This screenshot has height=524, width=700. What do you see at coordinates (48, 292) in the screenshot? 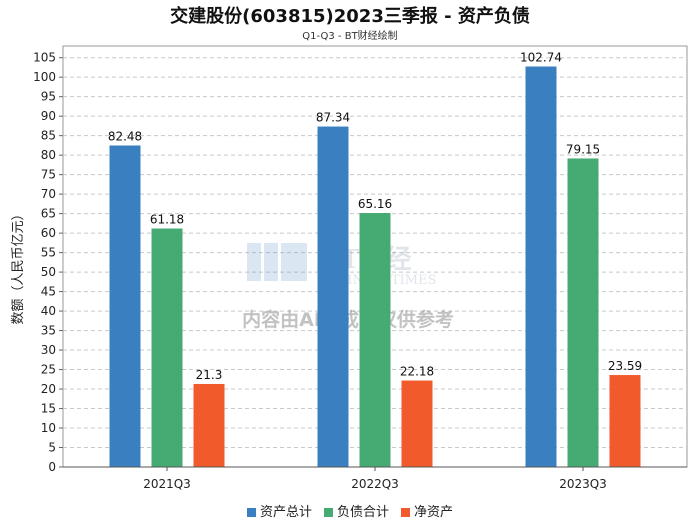
I see `y-tick-label: 45` at bounding box center [48, 292].